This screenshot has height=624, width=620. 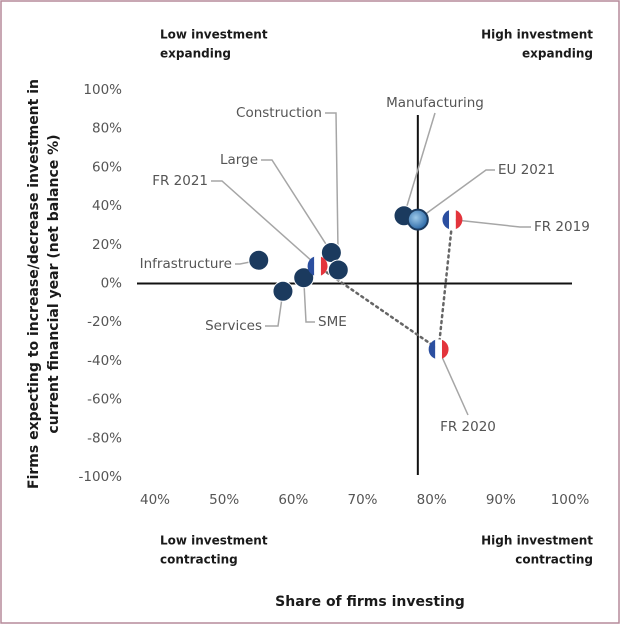 What do you see at coordinates (107, 167) in the screenshot?
I see `y-tick-label: 60%` at bounding box center [107, 167].